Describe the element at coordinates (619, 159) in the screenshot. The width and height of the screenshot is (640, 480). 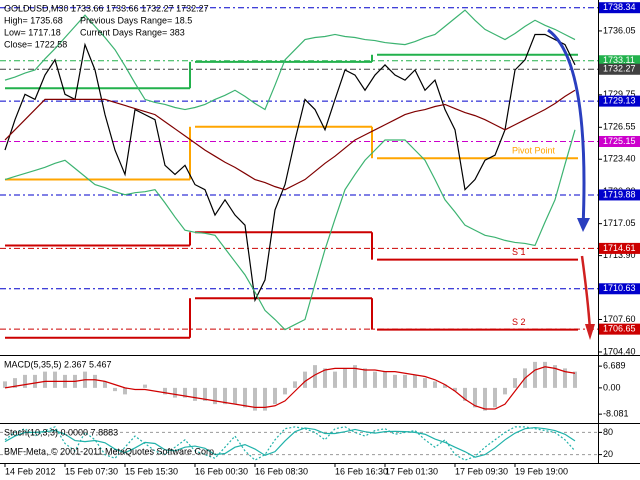
I see `y-tick-label: 1723.40` at that location.